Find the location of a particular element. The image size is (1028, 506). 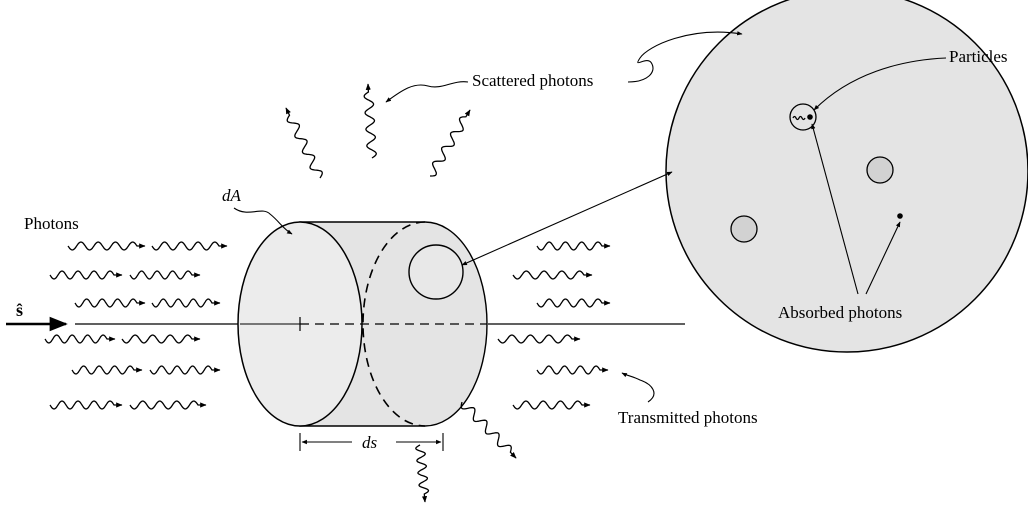

scattered-label: Scattered photons is located at coordinates (532, 80).